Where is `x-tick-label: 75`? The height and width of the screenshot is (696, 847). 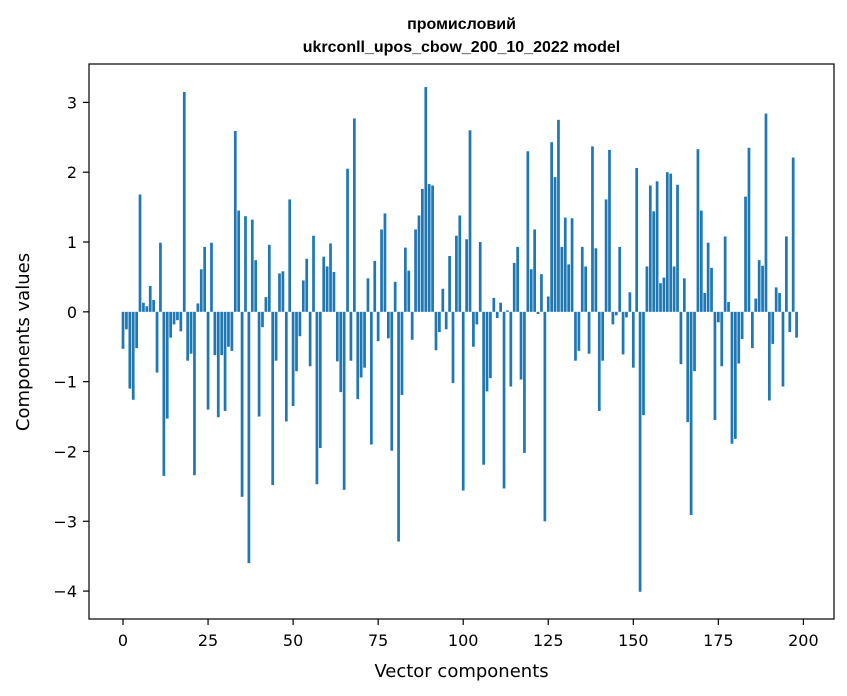 x-tick-label: 75 is located at coordinates (378, 640).